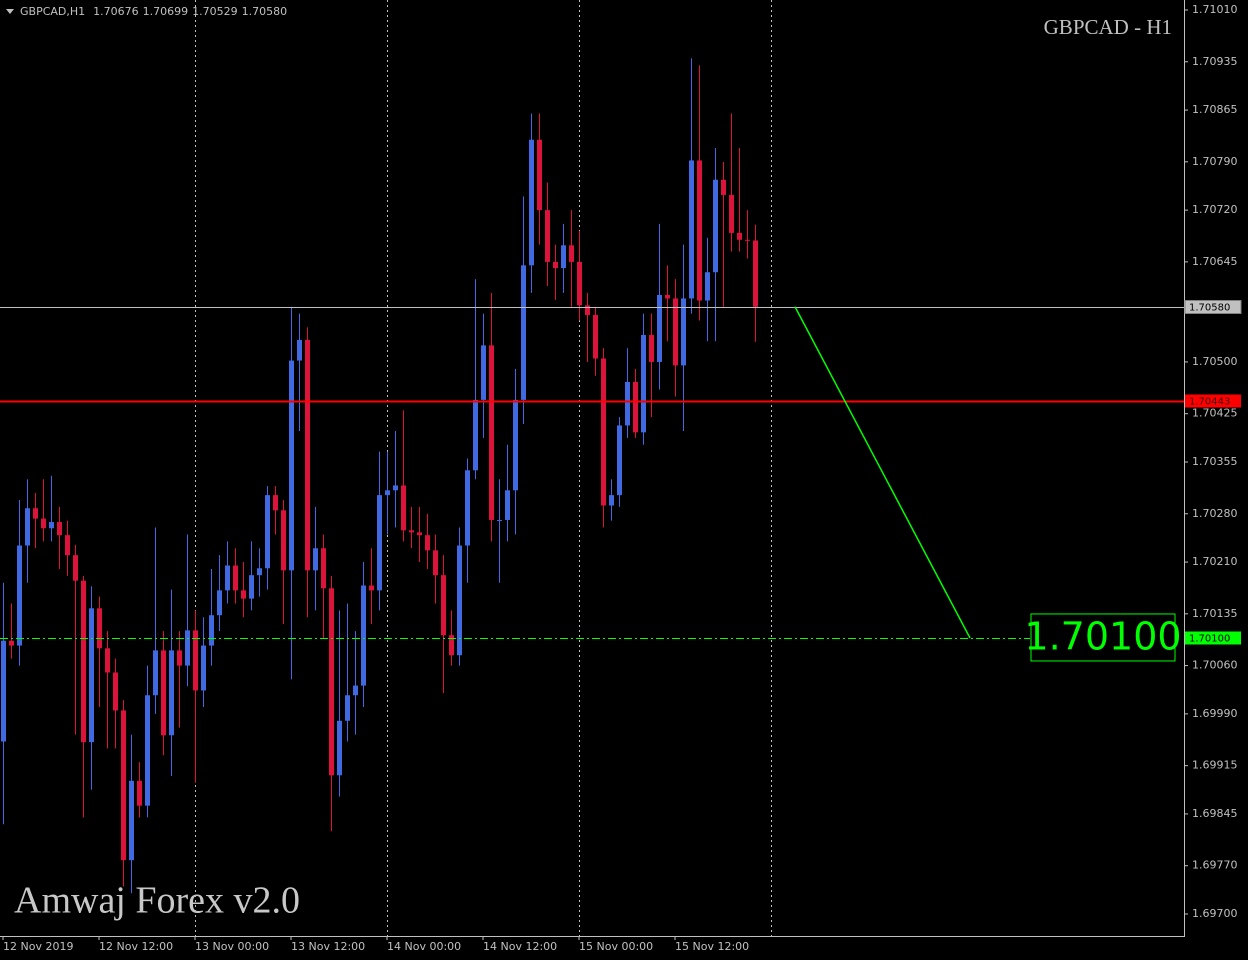 The image size is (1248, 960). I want to click on x-tick-label: 14 Nov 00:00, so click(424, 946).